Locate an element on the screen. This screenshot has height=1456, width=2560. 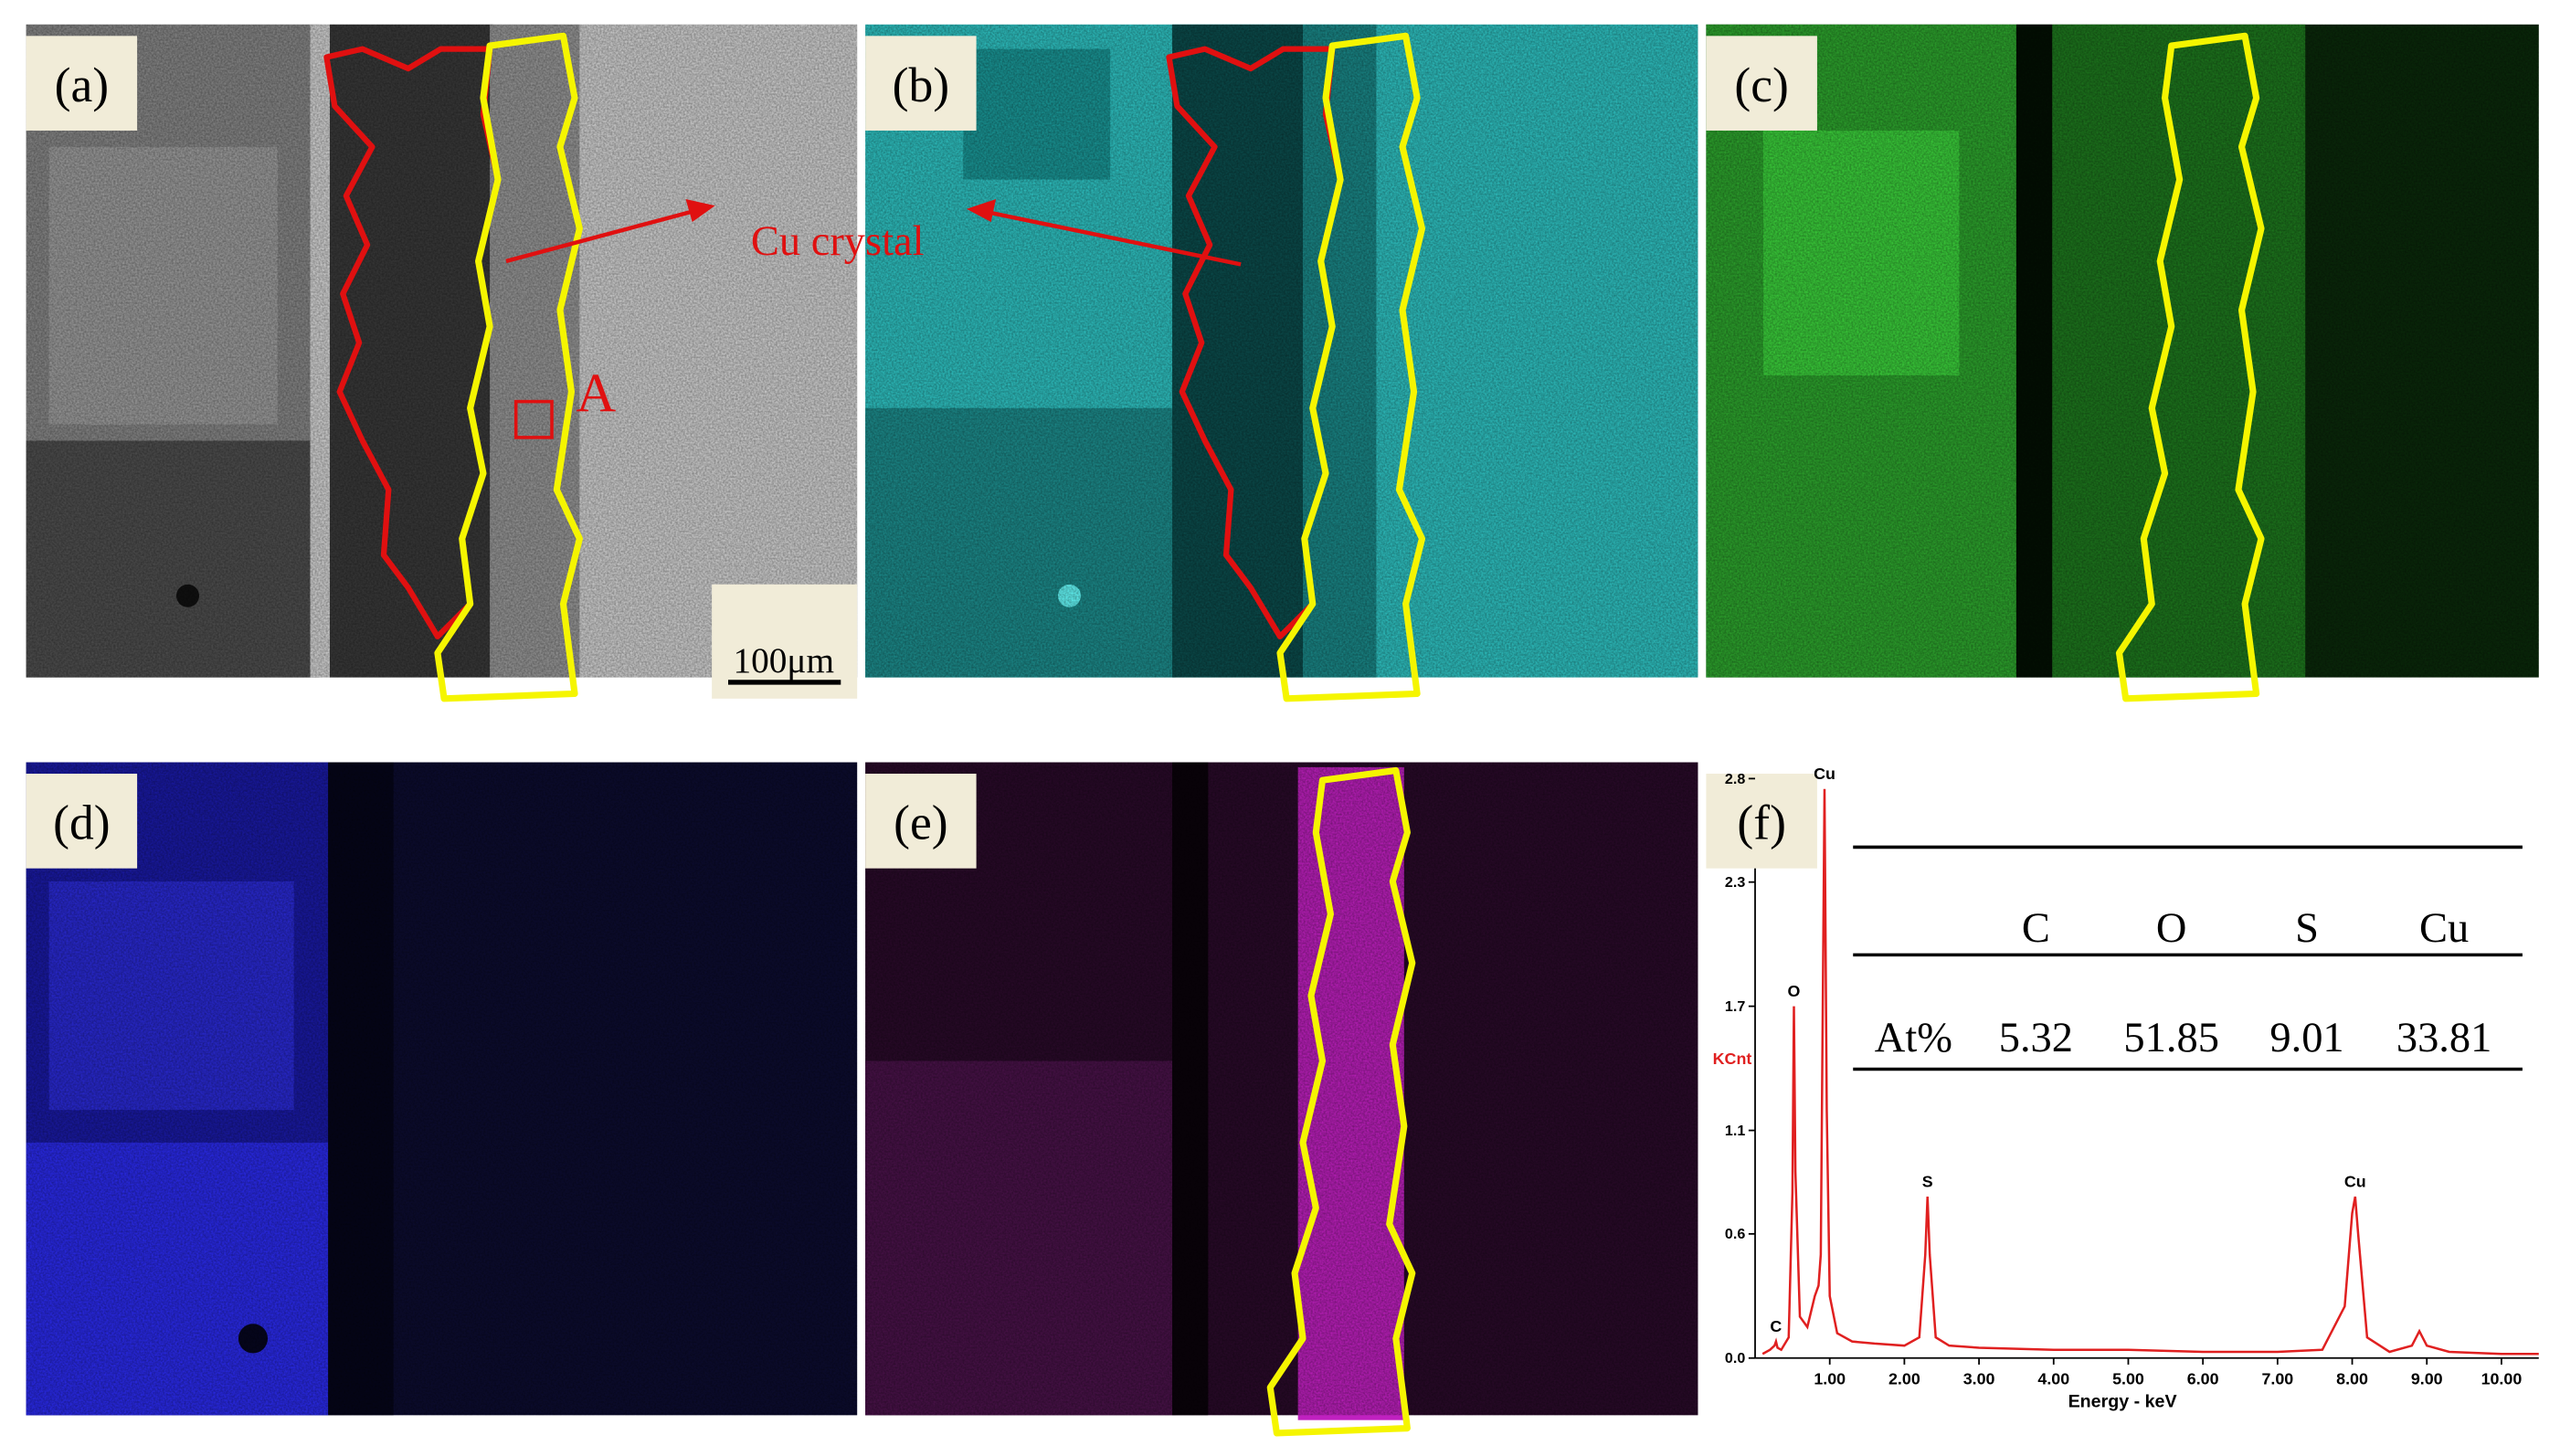
table-cell: 5.32 is located at coordinates (2036, 1038).